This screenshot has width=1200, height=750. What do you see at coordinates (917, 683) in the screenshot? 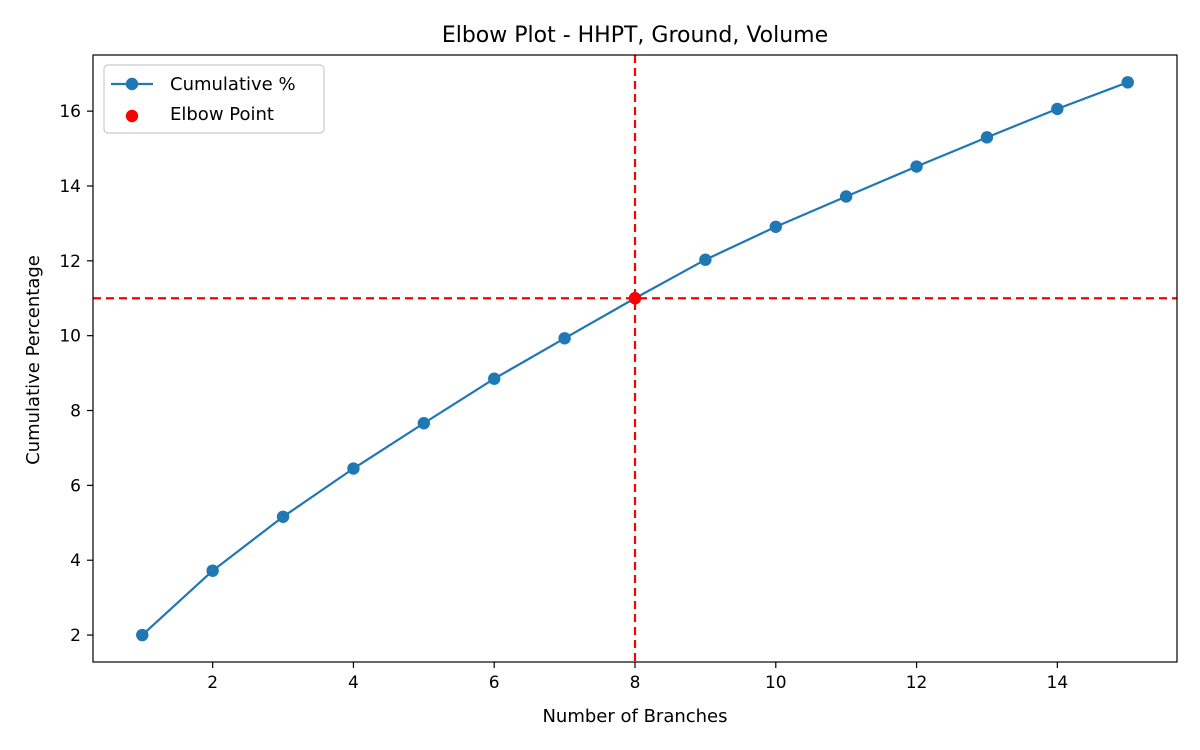
I see `x-tick-label: 12` at bounding box center [917, 683].